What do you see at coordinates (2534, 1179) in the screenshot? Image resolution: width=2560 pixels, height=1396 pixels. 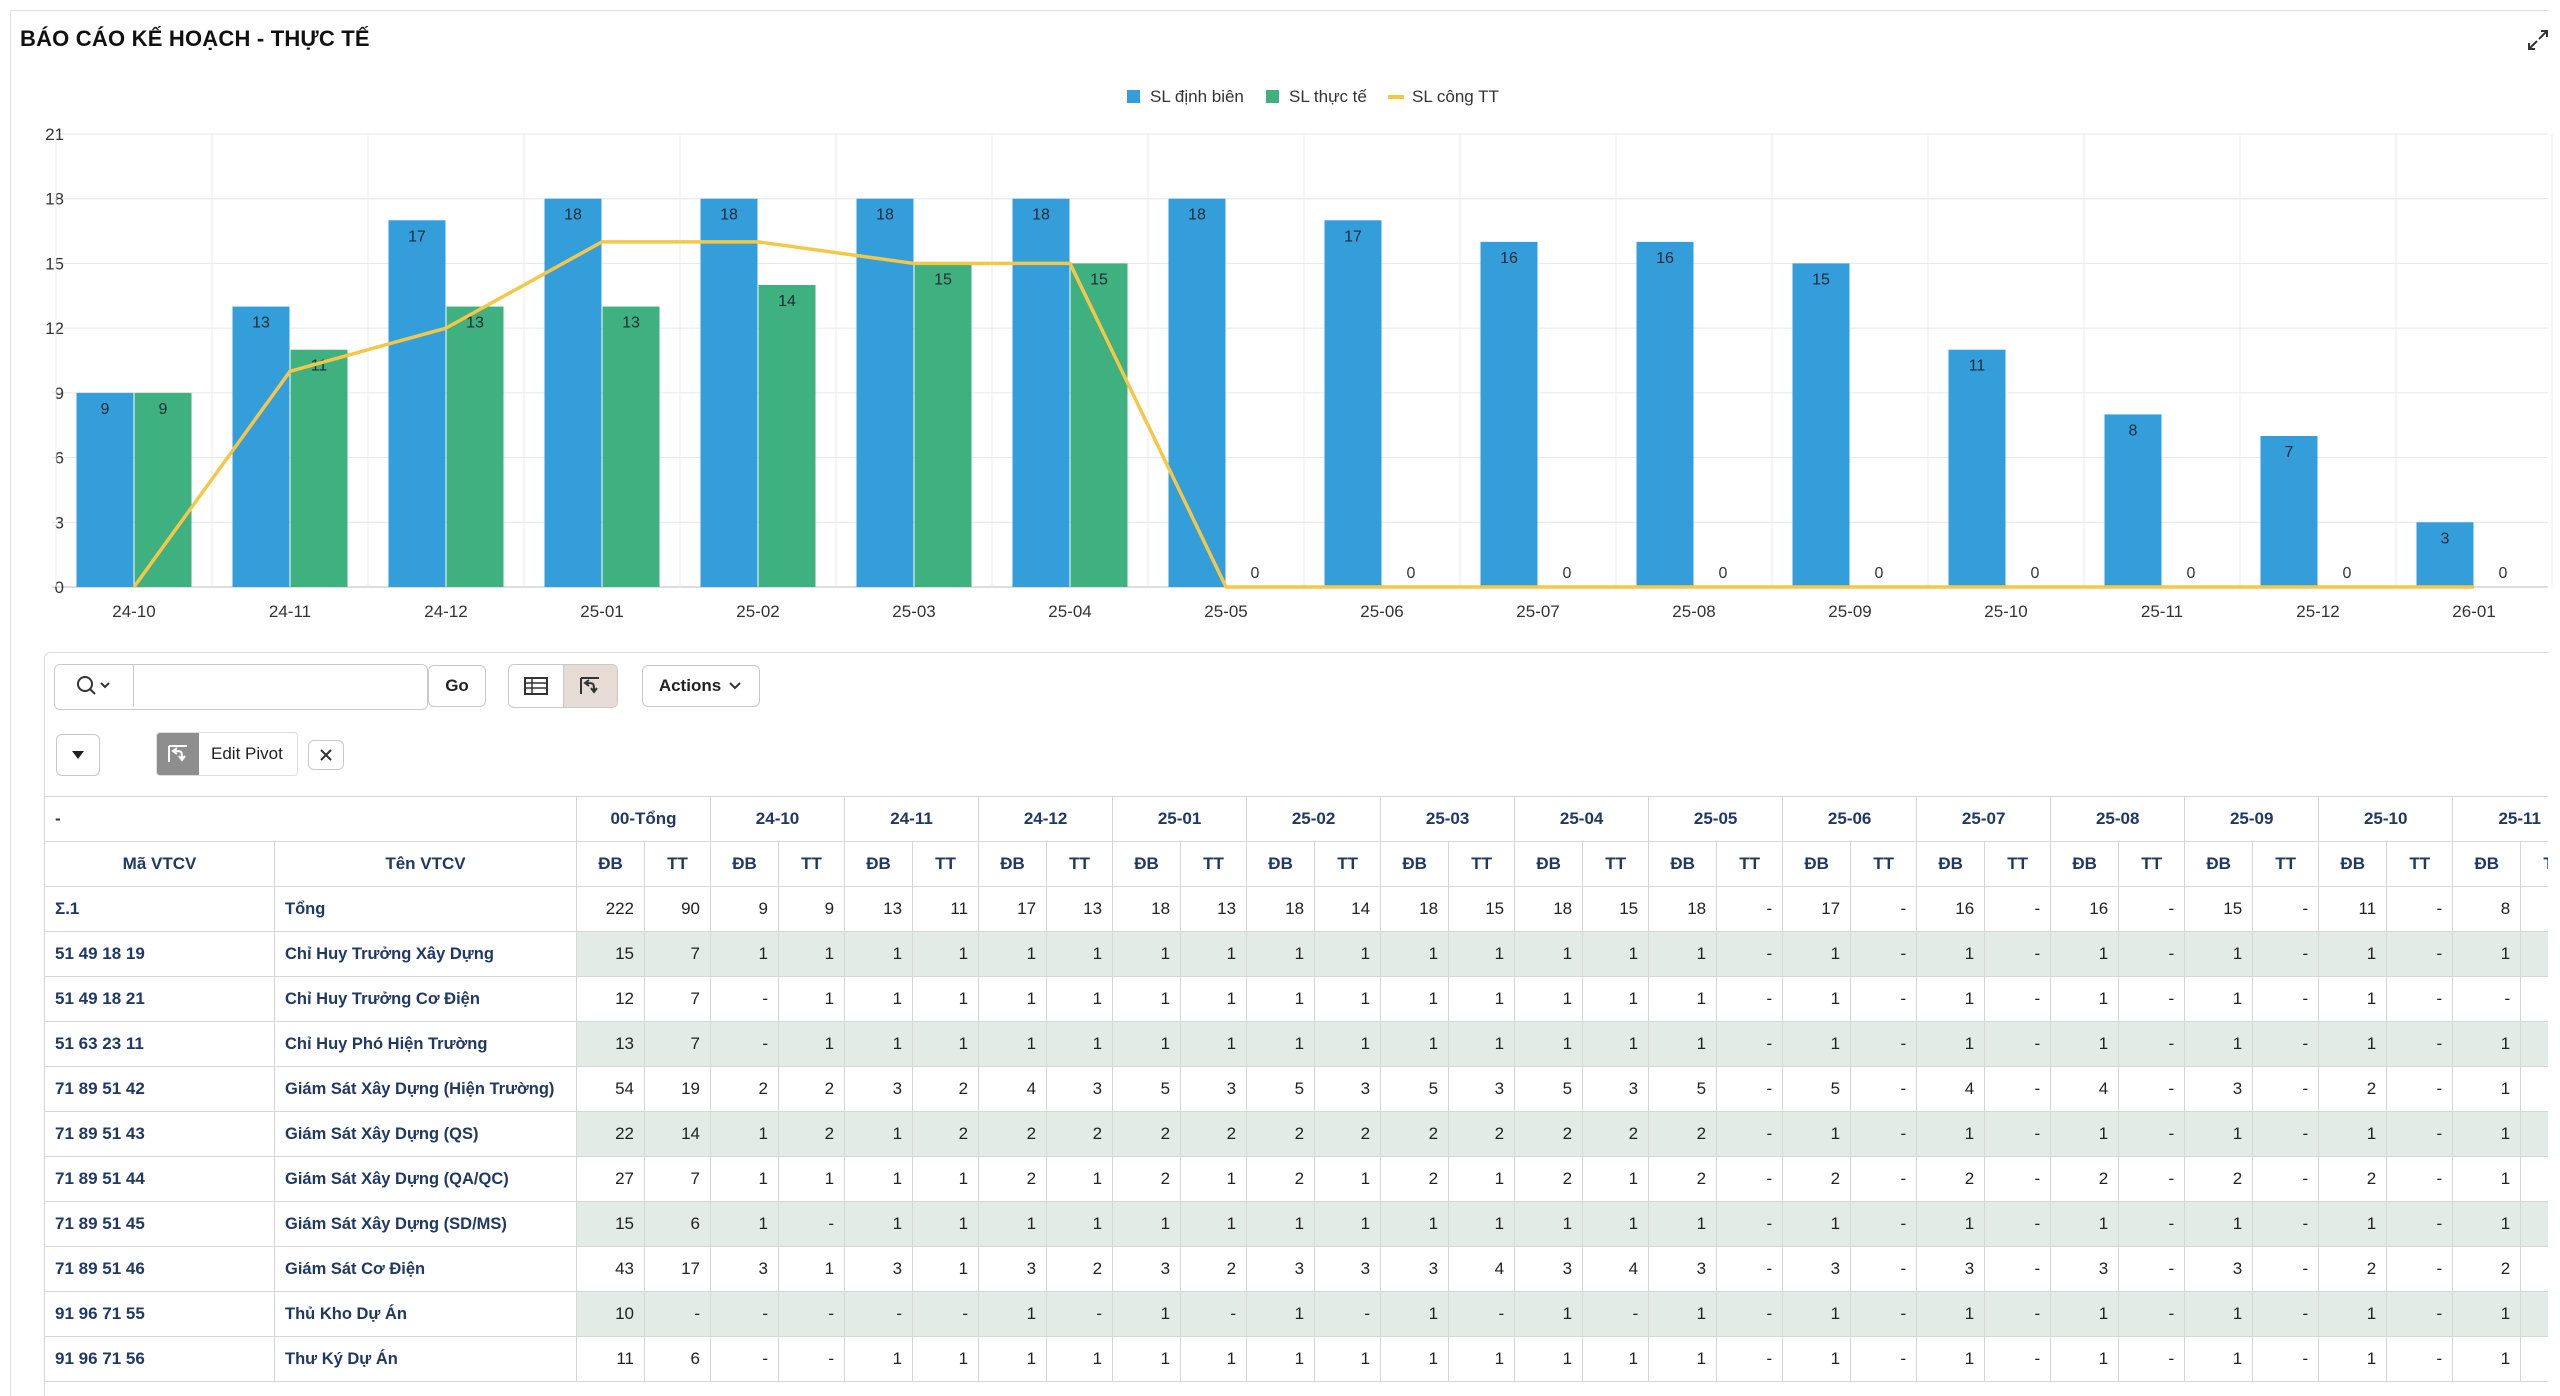 I see `cell-value` at bounding box center [2534, 1179].